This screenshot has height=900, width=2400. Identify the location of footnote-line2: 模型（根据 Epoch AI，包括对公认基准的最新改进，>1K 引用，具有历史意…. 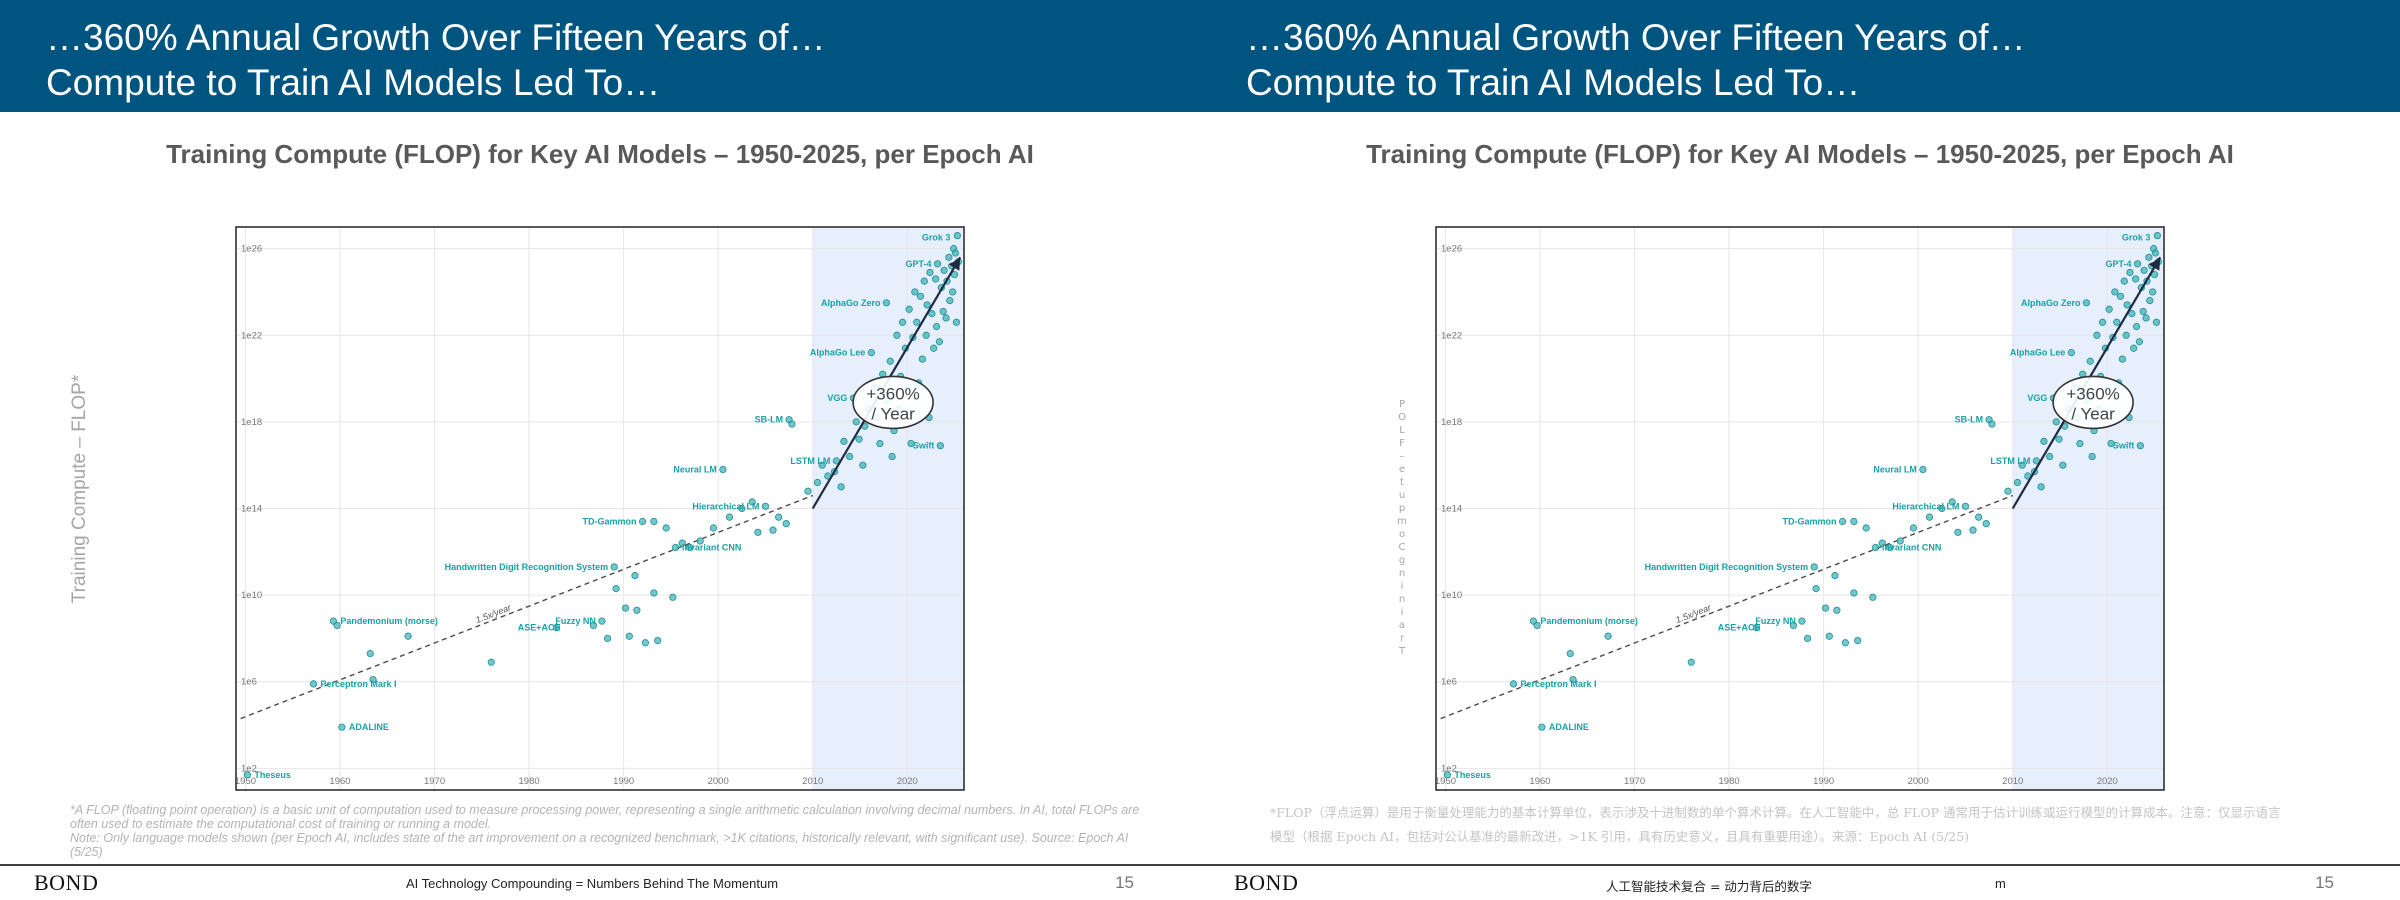
(1620, 836).